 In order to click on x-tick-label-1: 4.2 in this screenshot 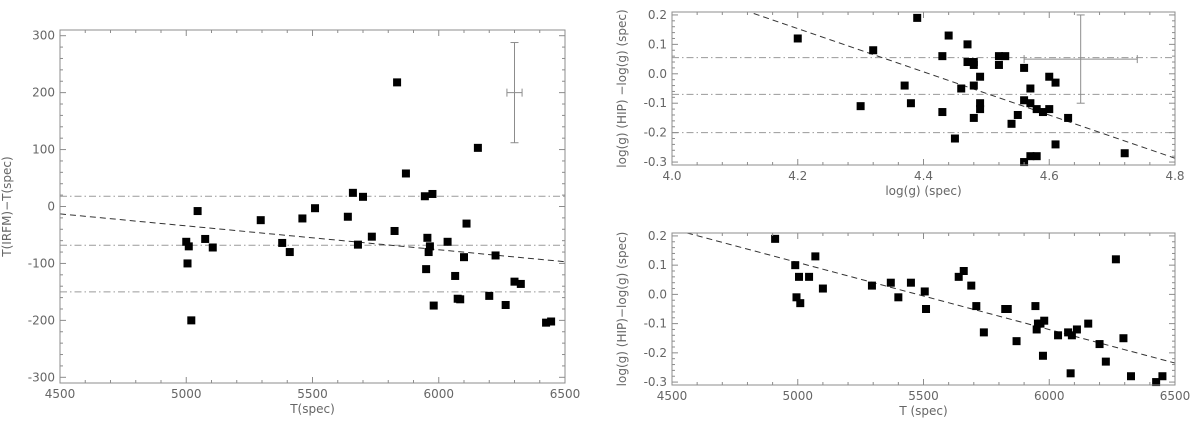, I will do `click(797, 176)`.